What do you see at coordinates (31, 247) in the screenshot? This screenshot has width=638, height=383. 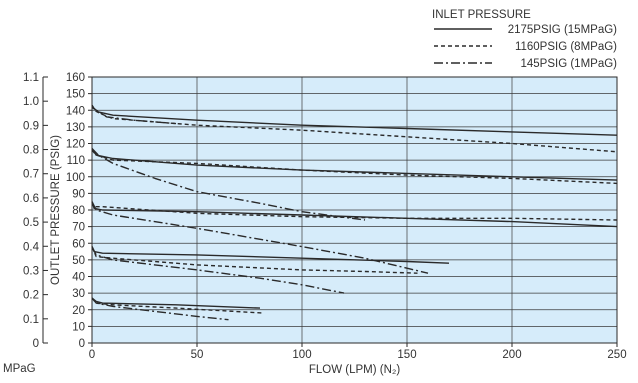 I see `secondary-y-tick-label: 0.4` at bounding box center [31, 247].